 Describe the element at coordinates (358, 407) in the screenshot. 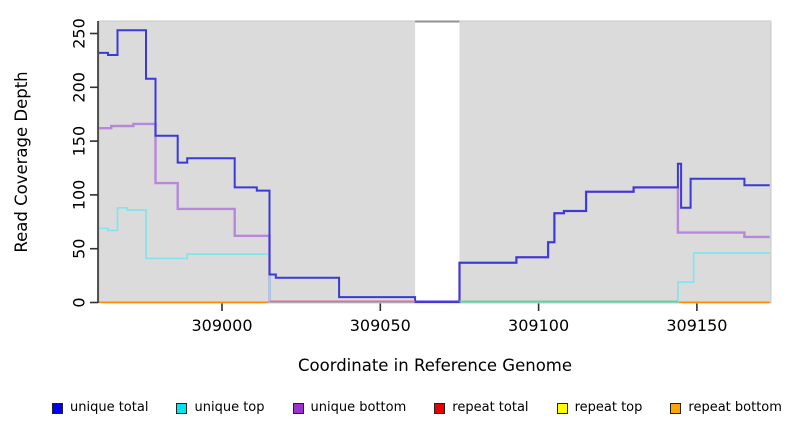

I see `legend-label: unique bottom` at that location.